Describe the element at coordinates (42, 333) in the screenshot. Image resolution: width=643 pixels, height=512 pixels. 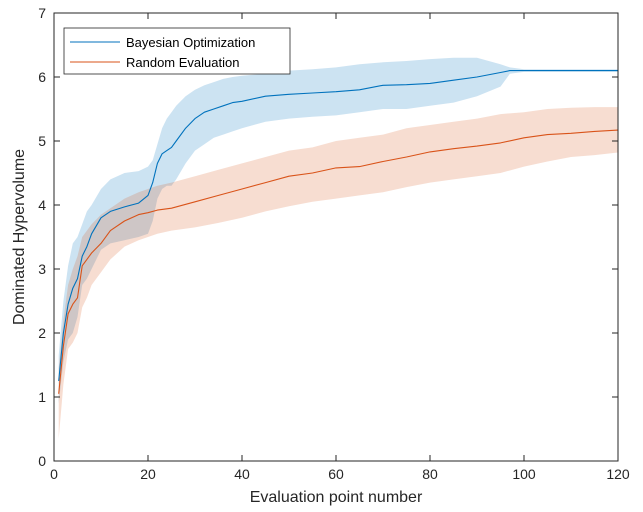
I see `y-tick-label: 2` at that location.